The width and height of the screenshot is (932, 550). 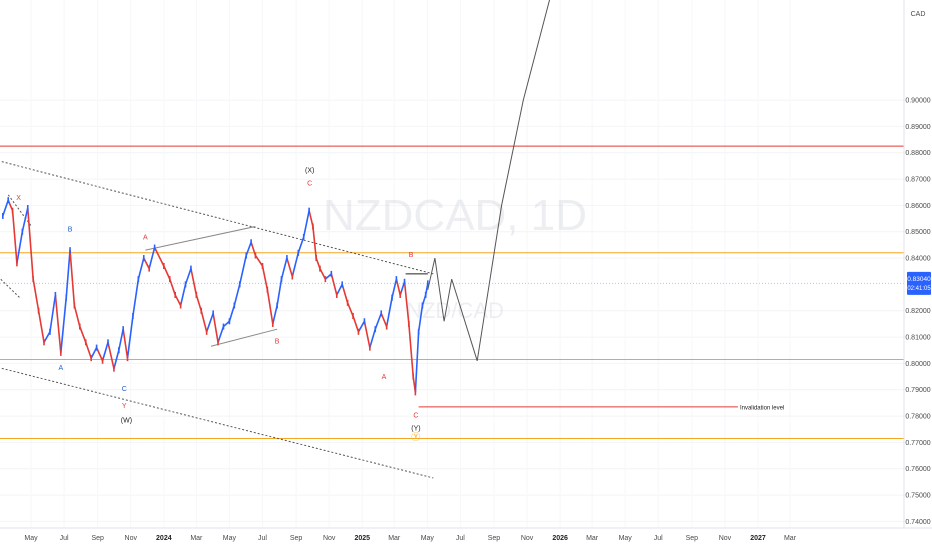 I want to click on wave-label: A, so click(x=60, y=368).